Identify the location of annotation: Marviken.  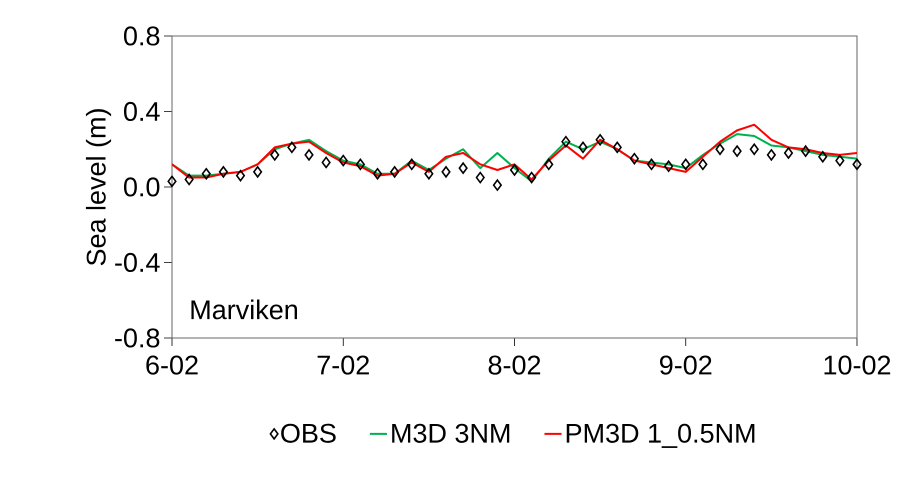
(244, 310).